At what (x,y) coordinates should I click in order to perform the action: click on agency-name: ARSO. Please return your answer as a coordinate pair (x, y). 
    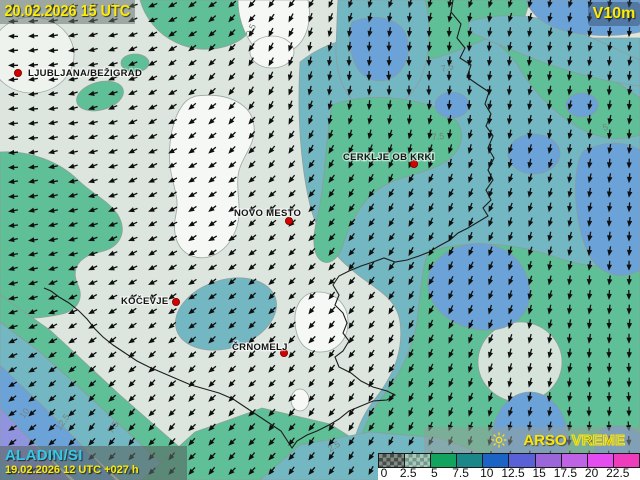
    Looking at the image, I should click on (545, 440).